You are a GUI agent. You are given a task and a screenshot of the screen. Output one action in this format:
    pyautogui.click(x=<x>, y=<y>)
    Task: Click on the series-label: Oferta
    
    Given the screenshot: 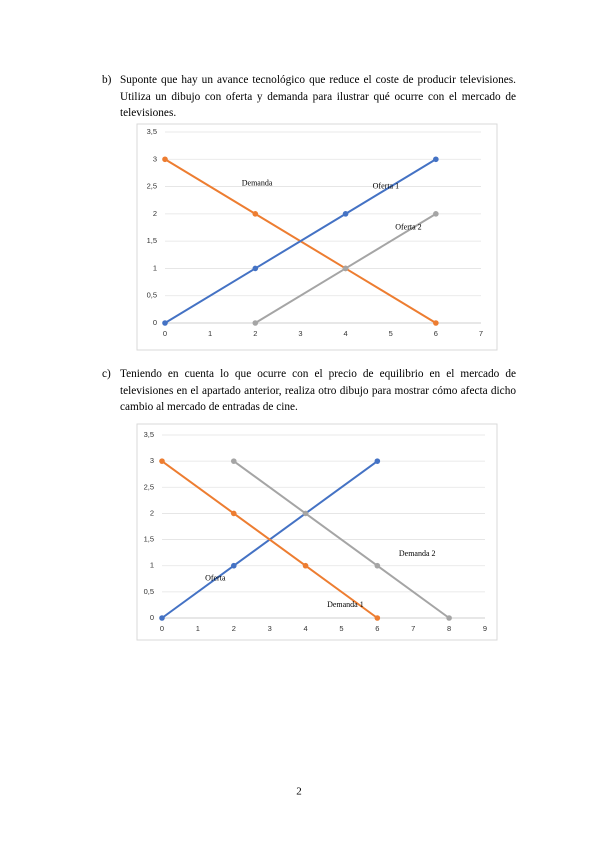 What is the action you would take?
    pyautogui.click(x=215, y=578)
    